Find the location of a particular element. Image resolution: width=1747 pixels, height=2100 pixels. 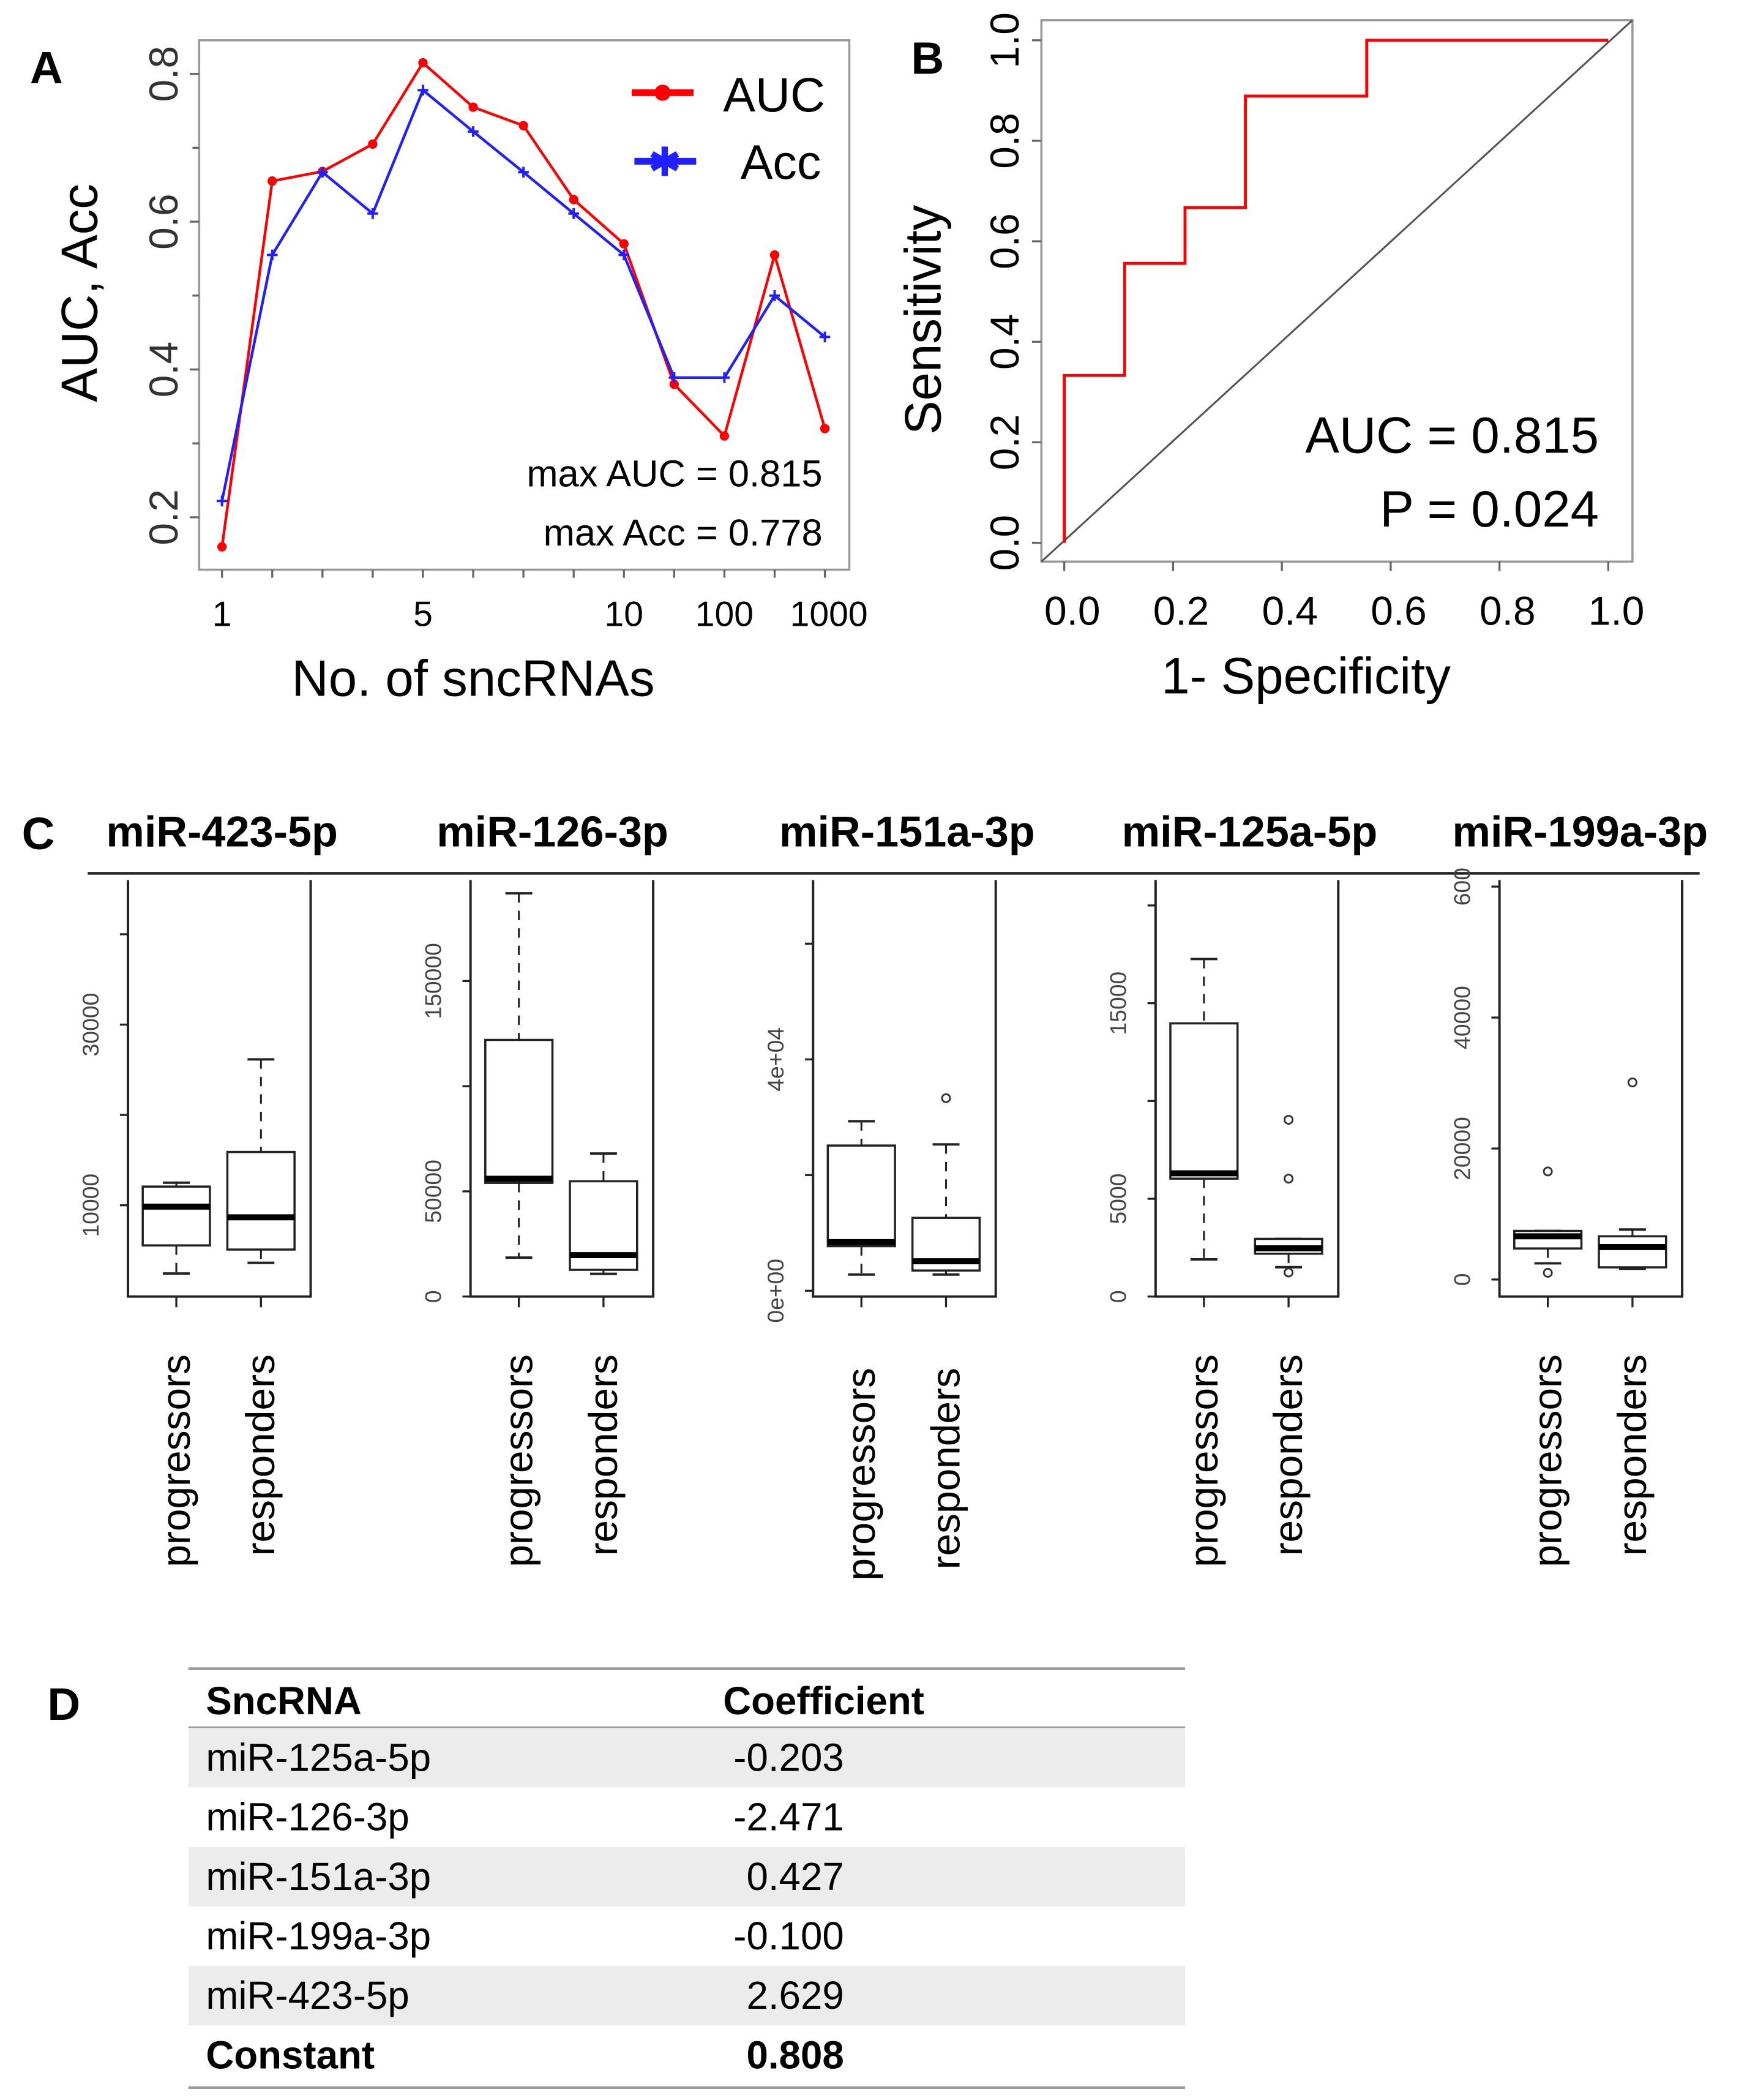

panel-label-a: A is located at coordinates (46, 67).